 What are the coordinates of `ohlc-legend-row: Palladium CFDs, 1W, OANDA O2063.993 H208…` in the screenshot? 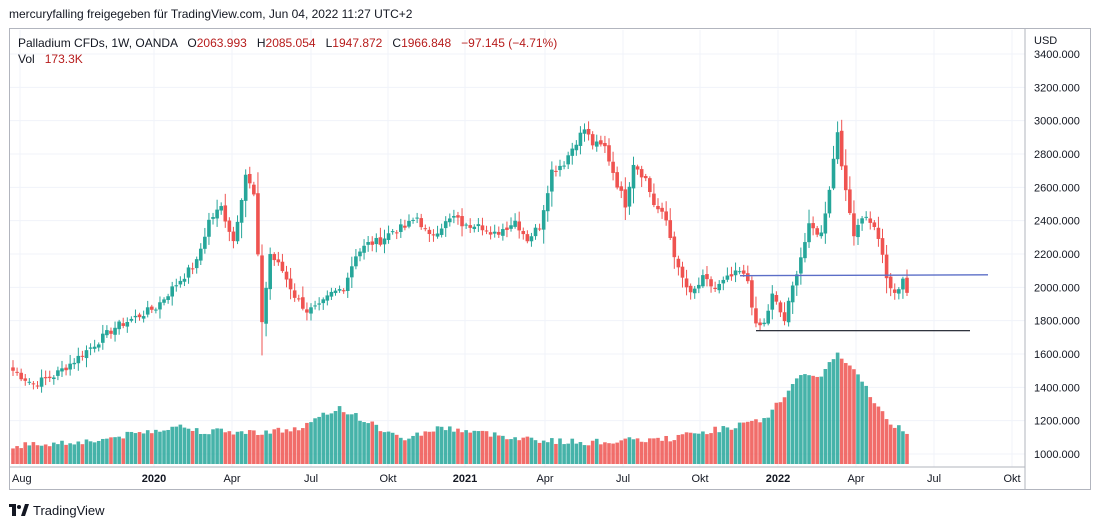 It's located at (287, 43).